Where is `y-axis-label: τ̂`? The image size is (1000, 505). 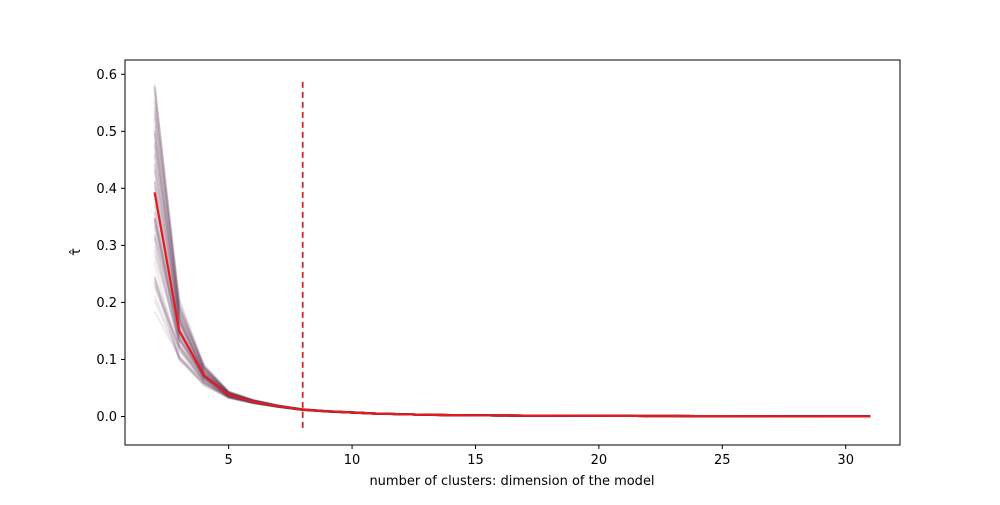 y-axis-label: τ̂ is located at coordinates (76, 252).